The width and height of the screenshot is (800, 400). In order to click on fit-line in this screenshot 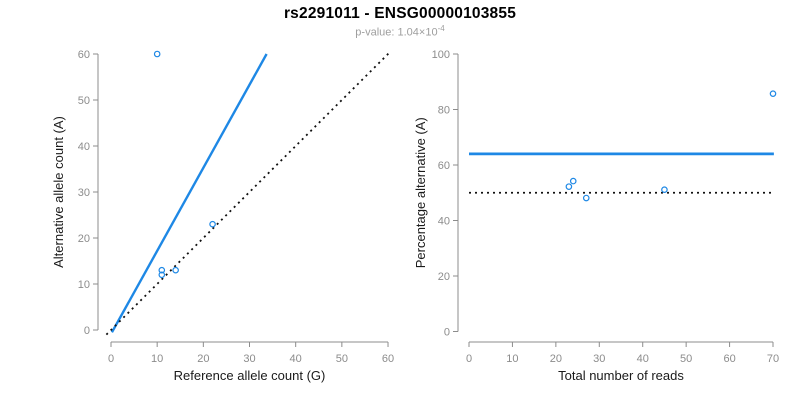, I will do `click(189, 193)`.